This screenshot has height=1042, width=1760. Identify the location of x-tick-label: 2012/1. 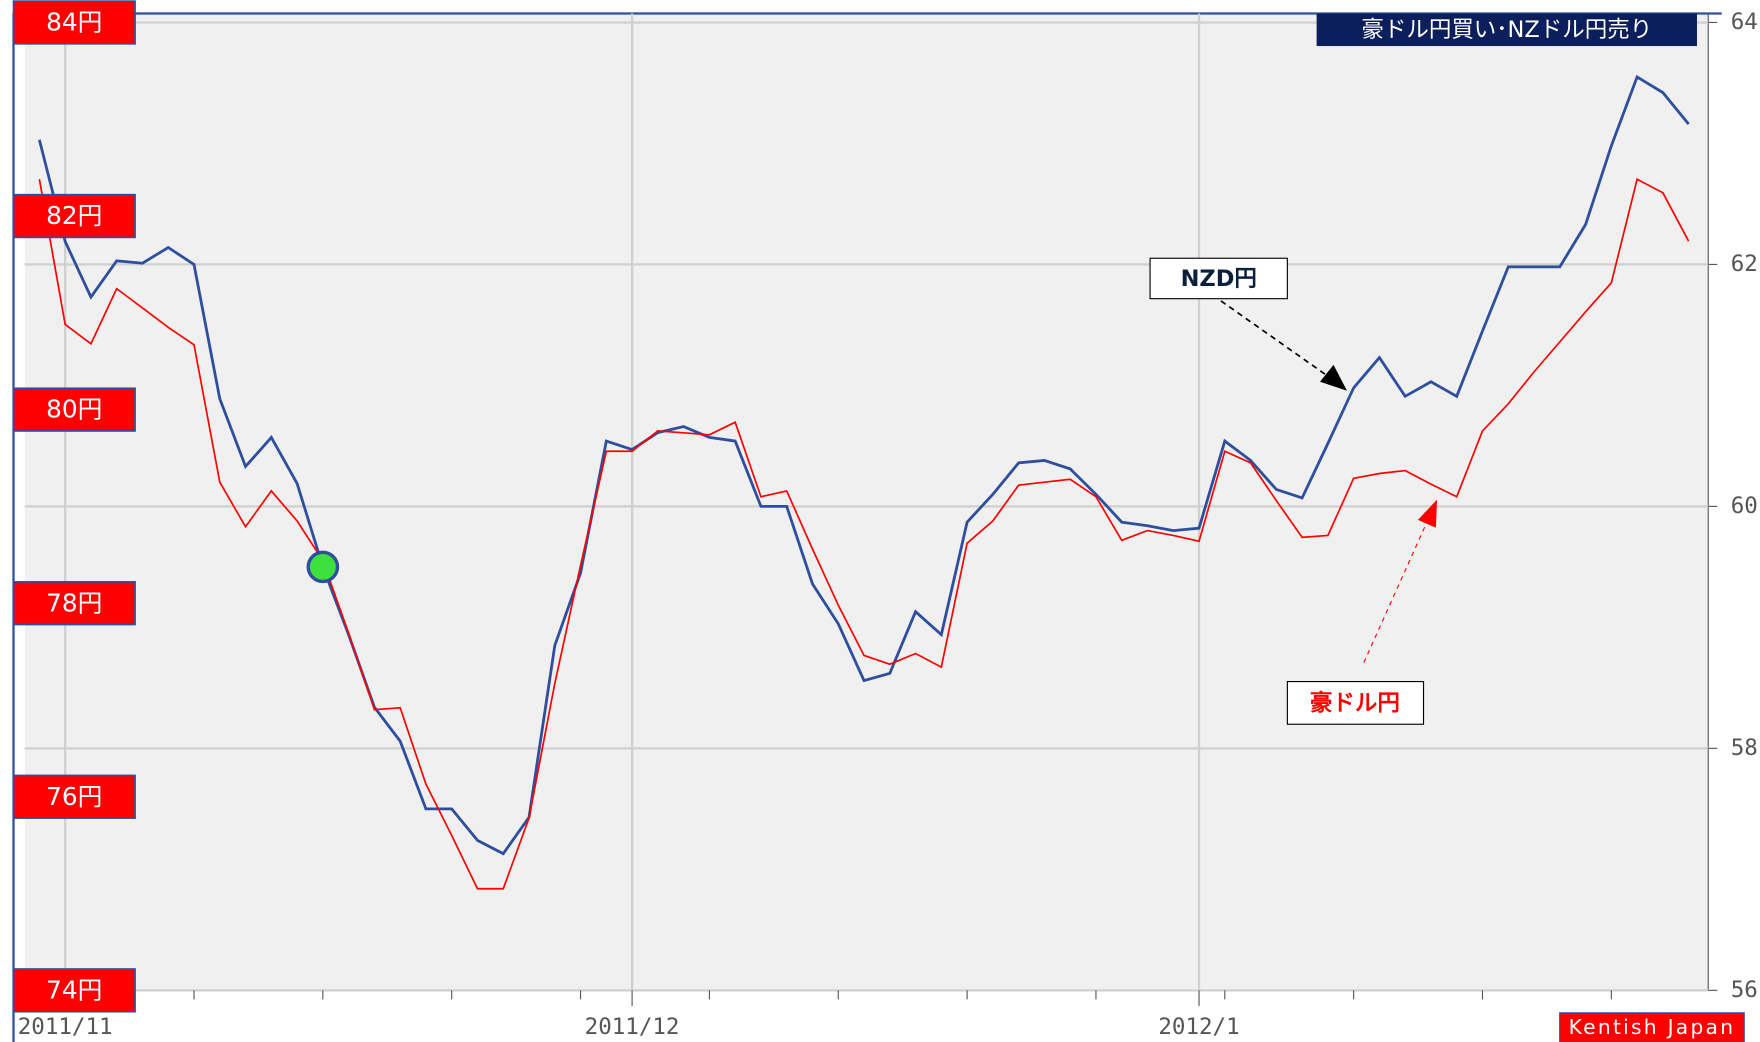
(1198, 1027).